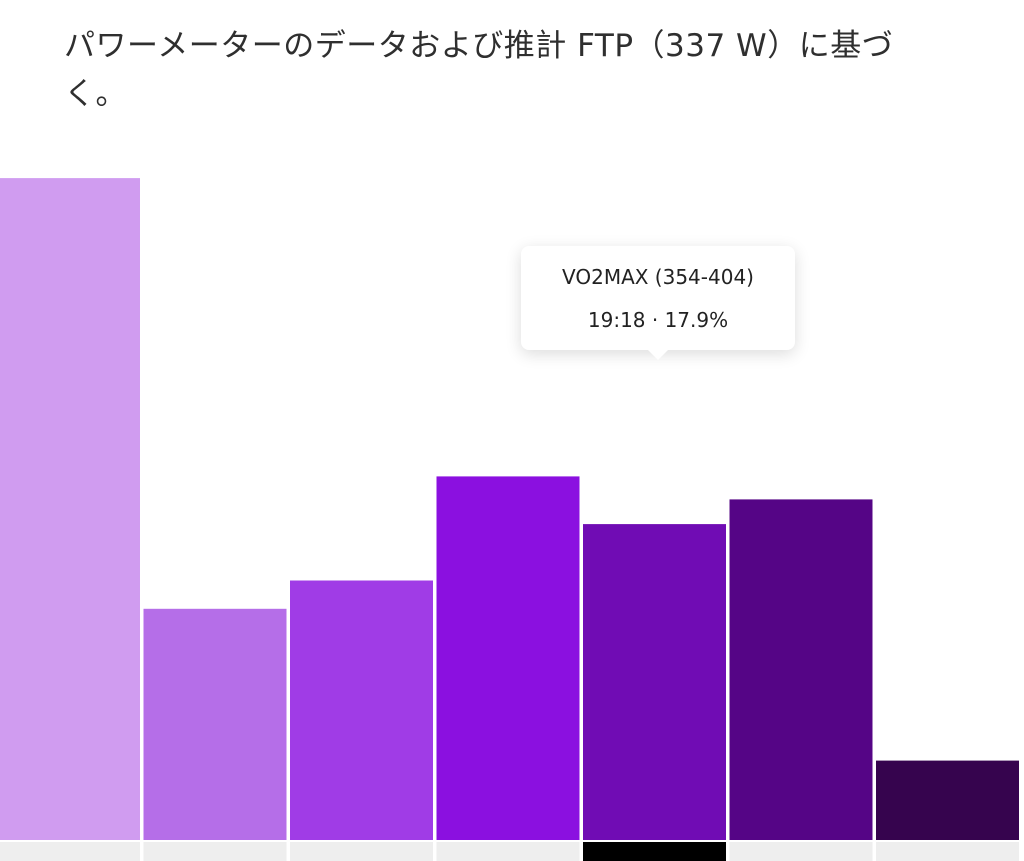  I want to click on axis-layer, so click(509, 851).